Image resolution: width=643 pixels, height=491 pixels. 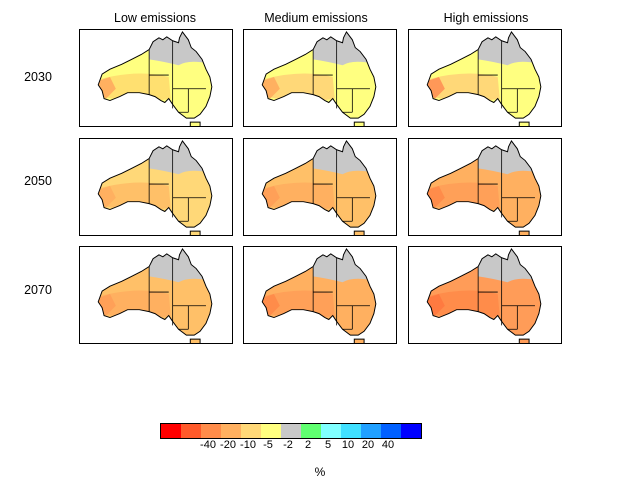 I want to click on map-panel-2030-high, so click(x=485, y=78).